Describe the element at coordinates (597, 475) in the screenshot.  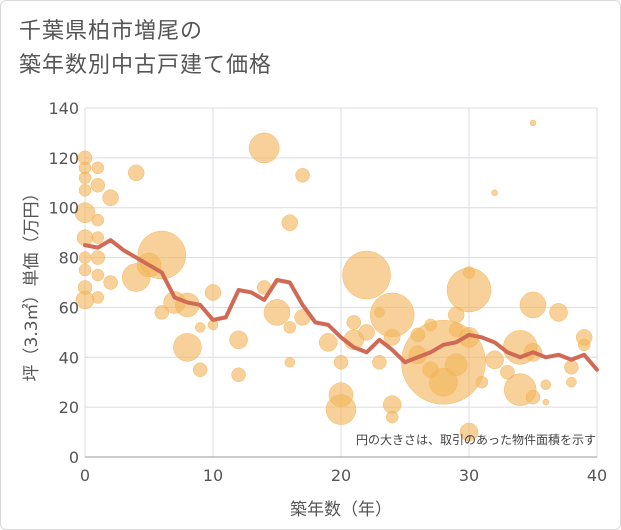
I see `x-tick-label: 40` at that location.